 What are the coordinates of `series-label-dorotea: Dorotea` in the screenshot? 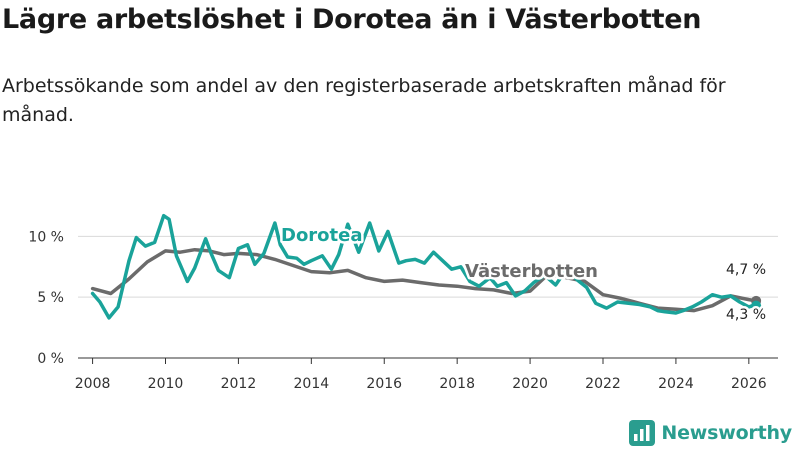 It's located at (322, 235).